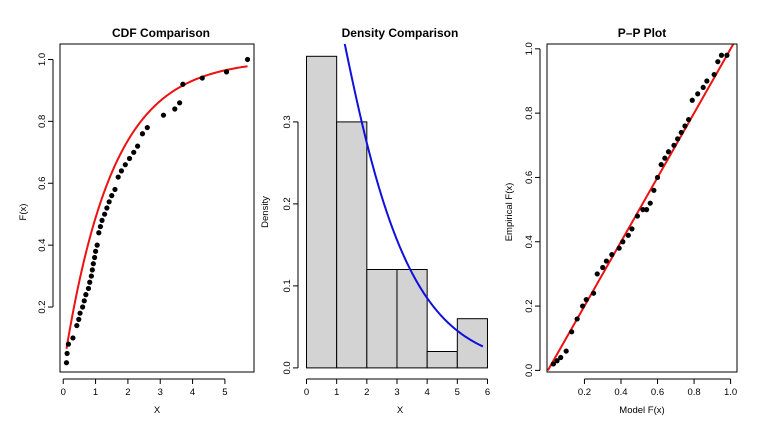 This screenshot has width=769, height=428. What do you see at coordinates (657, 392) in the screenshot?
I see `pp-x-tick-label: 0.6` at bounding box center [657, 392].